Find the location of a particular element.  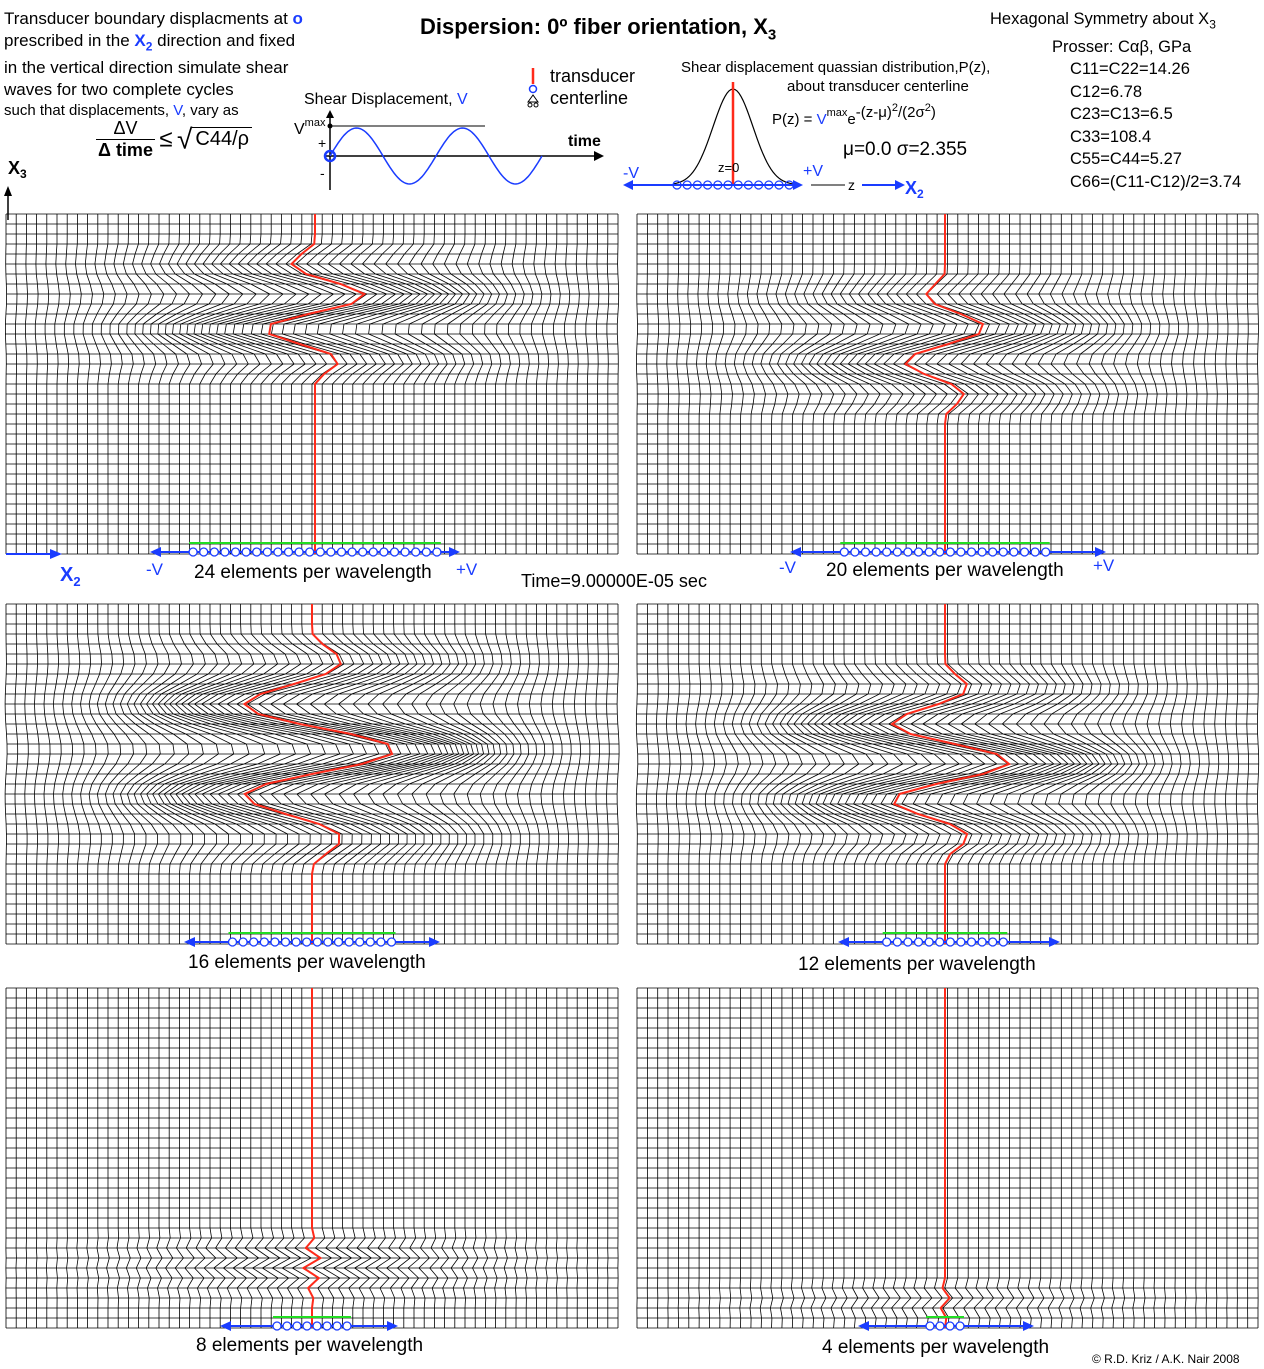

time-label: time is located at coordinates (584, 141).